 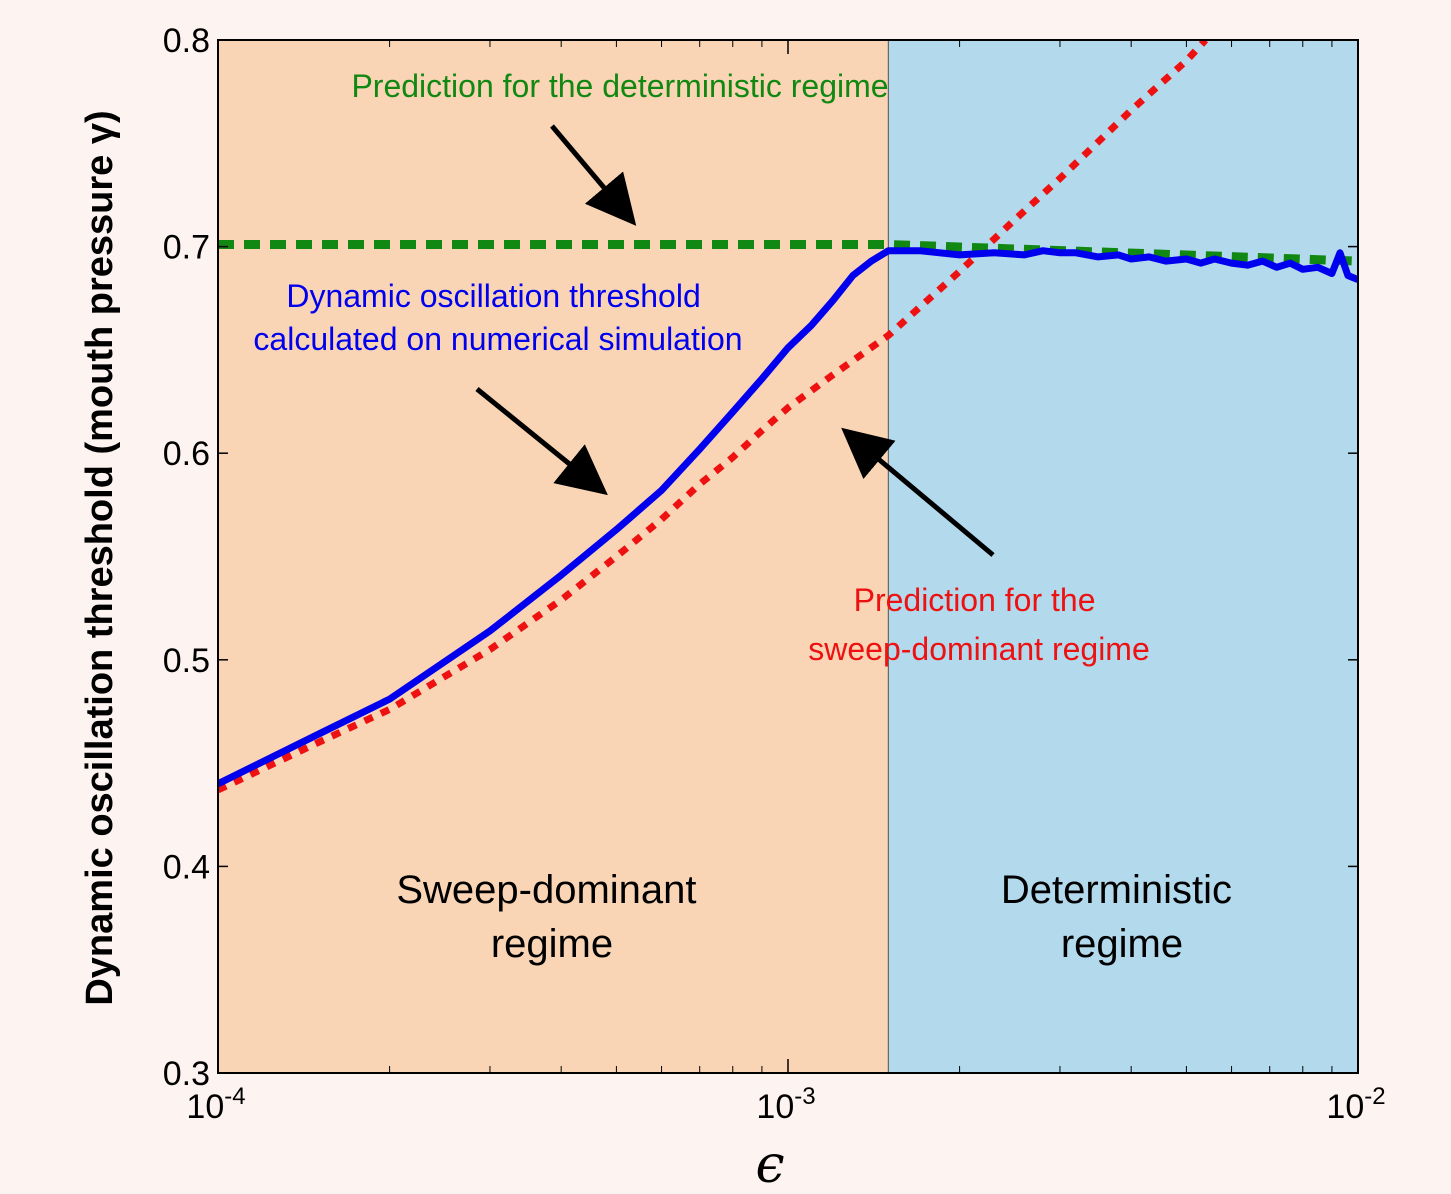 I want to click on x-tick-label: 10⁻², so click(x=1355, y=1104).